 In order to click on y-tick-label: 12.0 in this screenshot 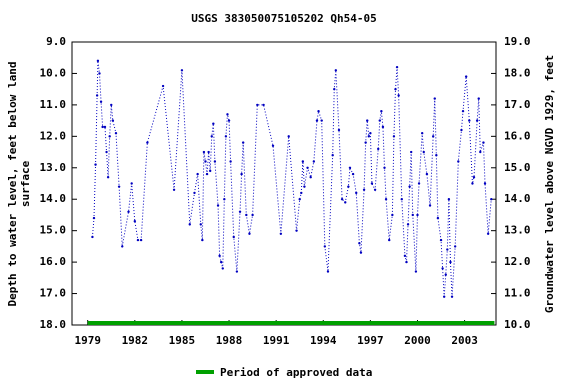, I will do `click(53, 135)`.